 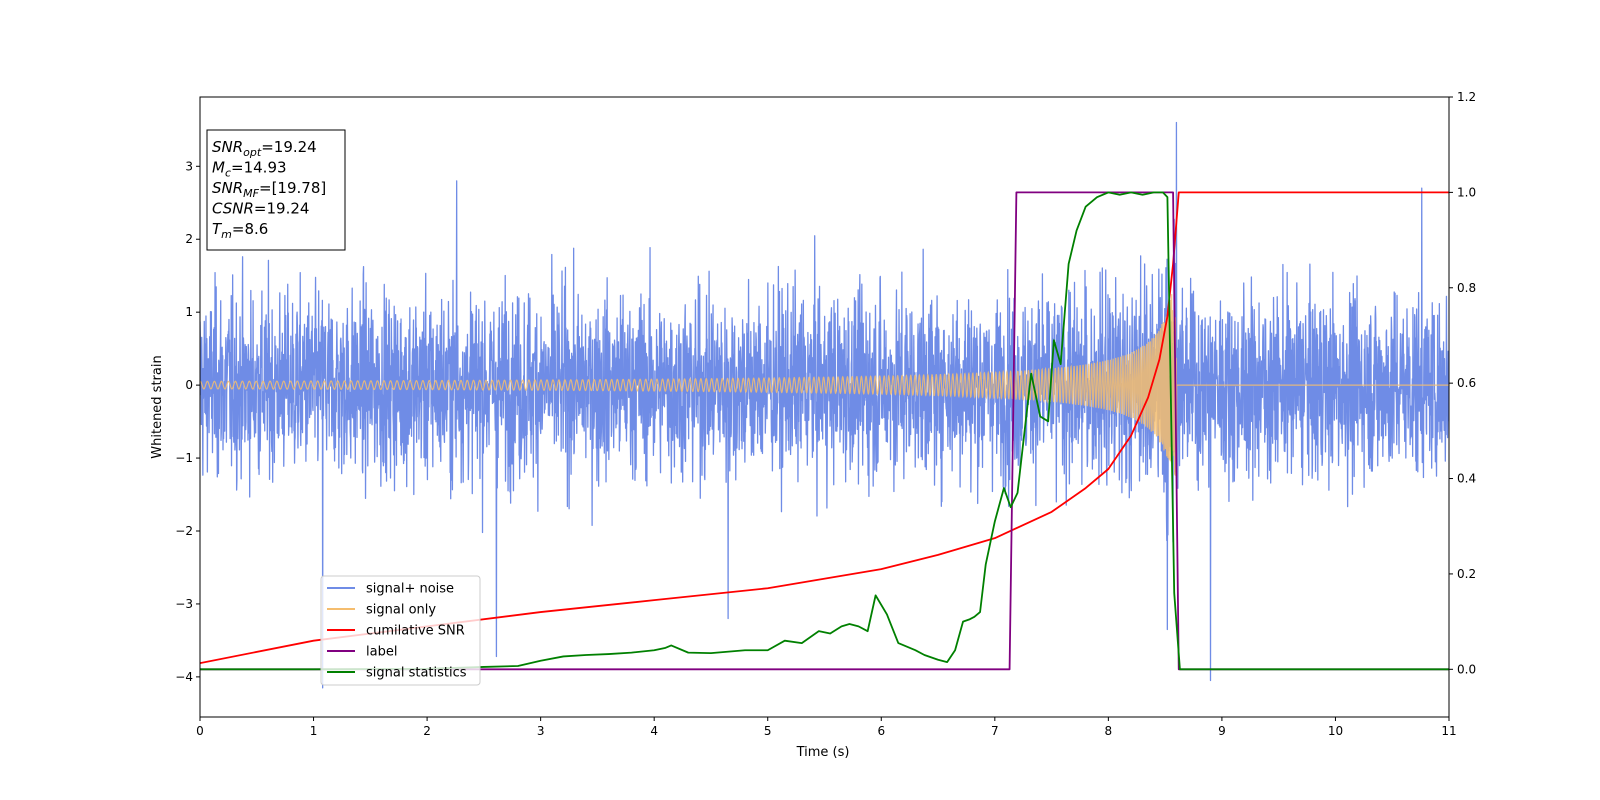 What do you see at coordinates (269, 189) in the screenshot?
I see `annotation-line: SNRMF=[19.78]` at bounding box center [269, 189].